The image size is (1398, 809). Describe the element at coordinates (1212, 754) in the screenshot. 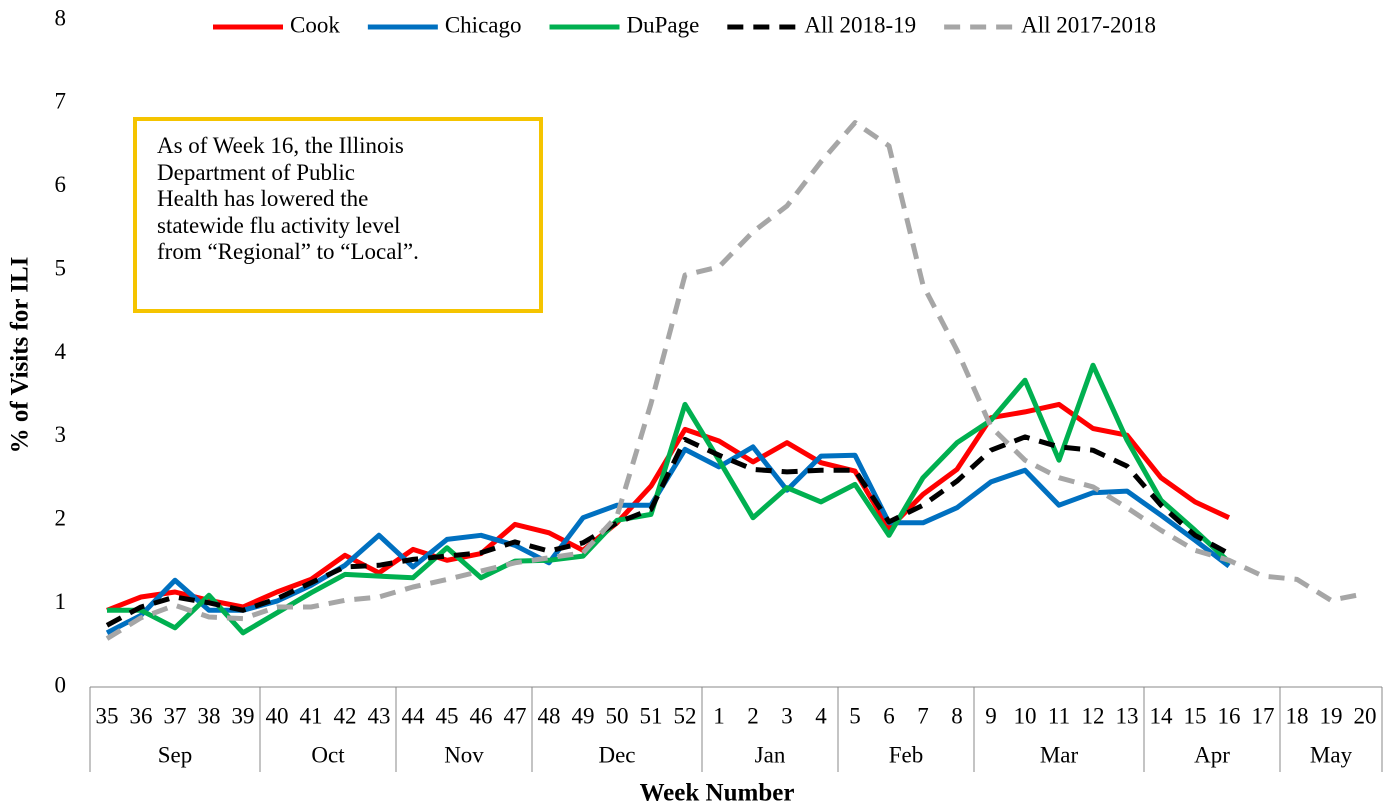

I see `month-label: Apr` at that location.